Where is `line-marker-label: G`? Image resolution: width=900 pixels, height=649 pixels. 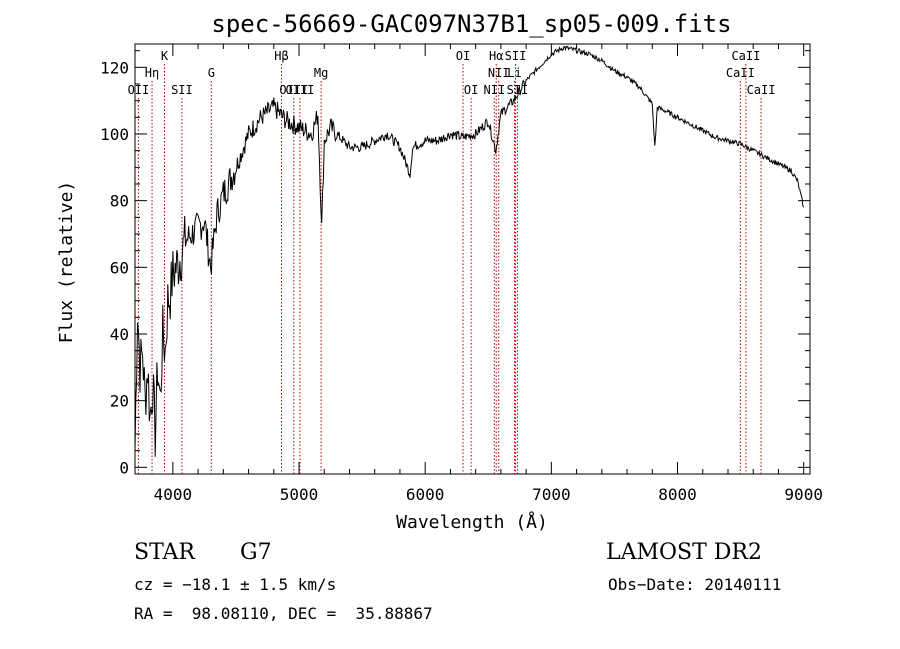 line-marker-label: G is located at coordinates (211, 73).